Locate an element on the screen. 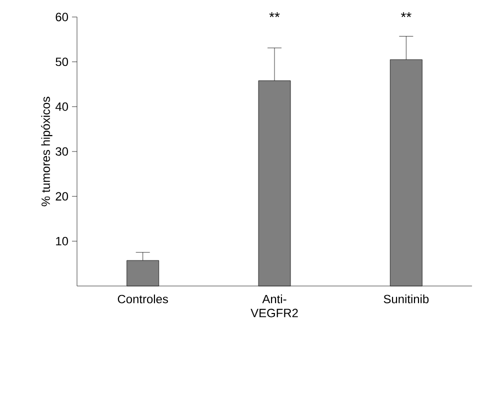 The width and height of the screenshot is (480, 408). y-tick-label: 60 is located at coordinates (62, 17).